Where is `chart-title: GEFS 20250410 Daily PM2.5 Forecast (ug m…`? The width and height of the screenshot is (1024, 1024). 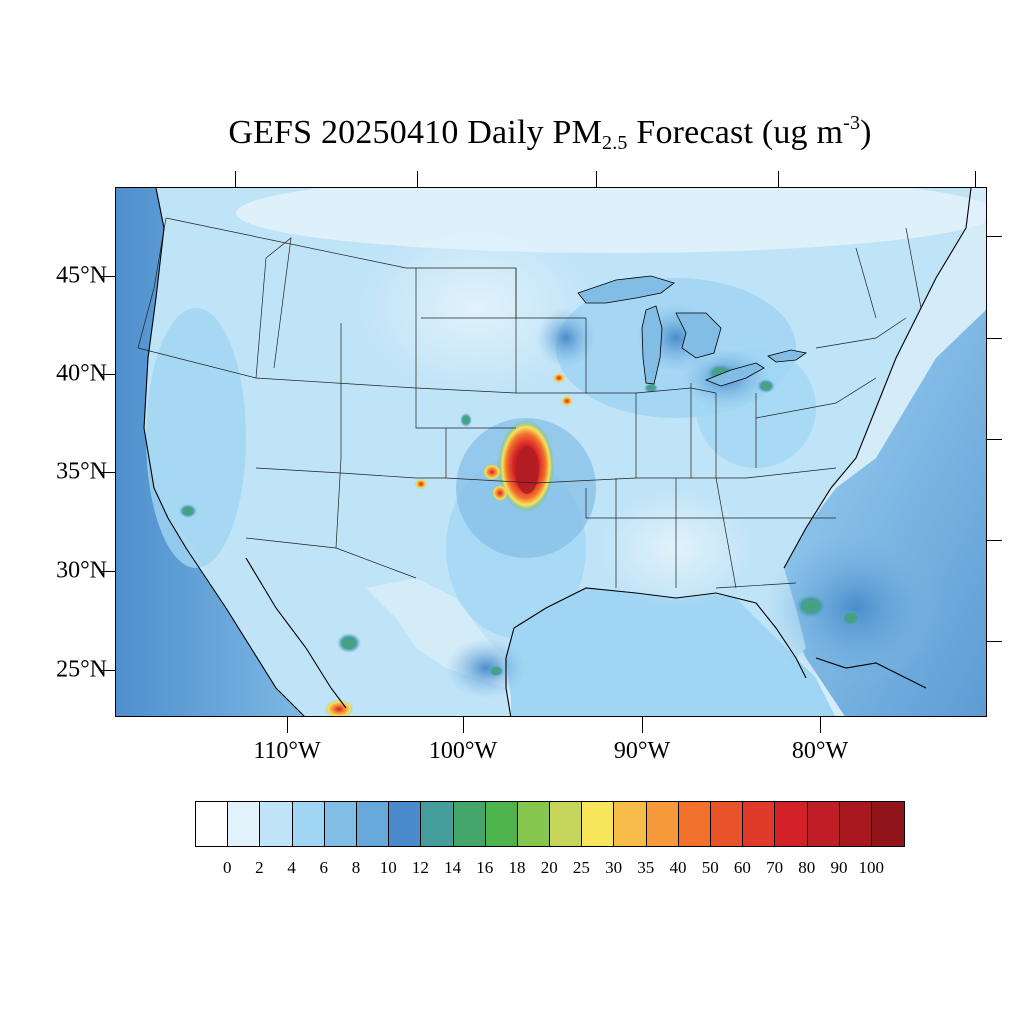
chart-title: GEFS 20250410 Daily PM2.5 Forecast (ug m… is located at coordinates (550, 133).